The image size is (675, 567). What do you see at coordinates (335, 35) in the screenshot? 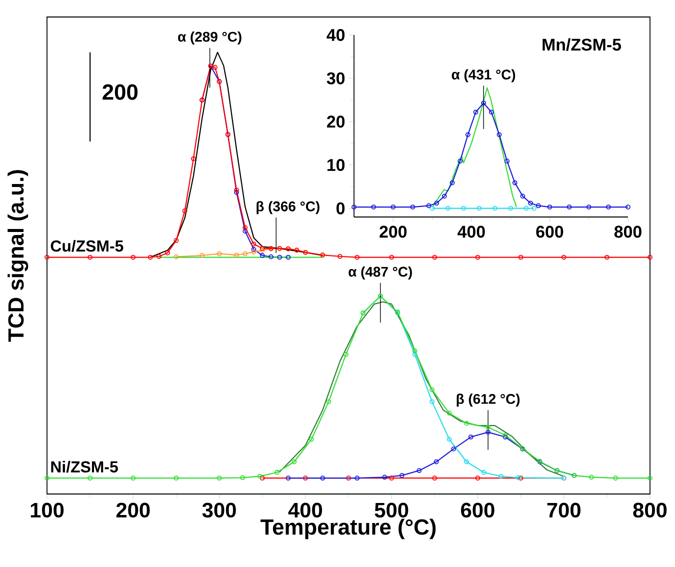
I see `y-tick-label: 40` at bounding box center [335, 35].